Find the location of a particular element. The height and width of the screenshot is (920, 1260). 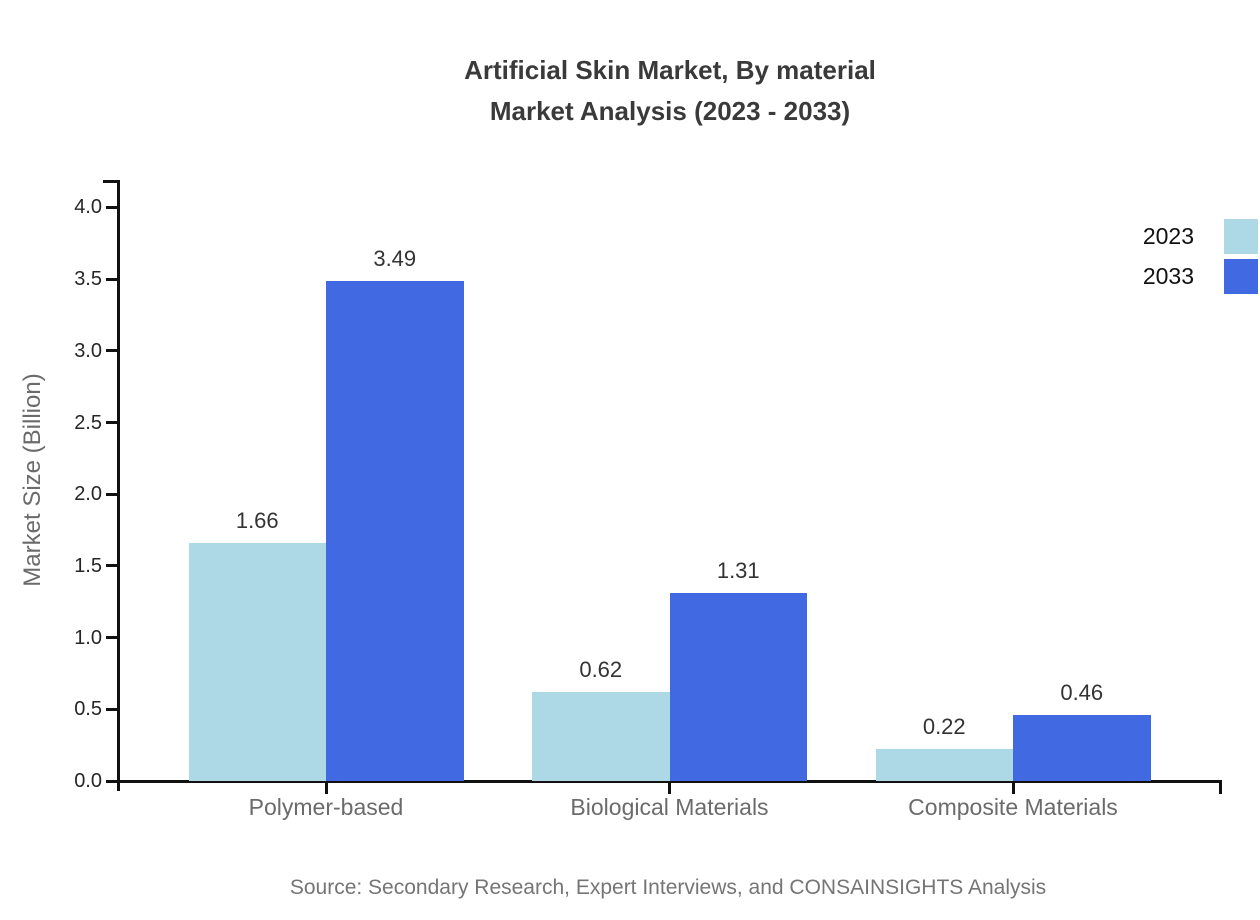

y-tick-label: 1.5 is located at coordinates (88, 565).